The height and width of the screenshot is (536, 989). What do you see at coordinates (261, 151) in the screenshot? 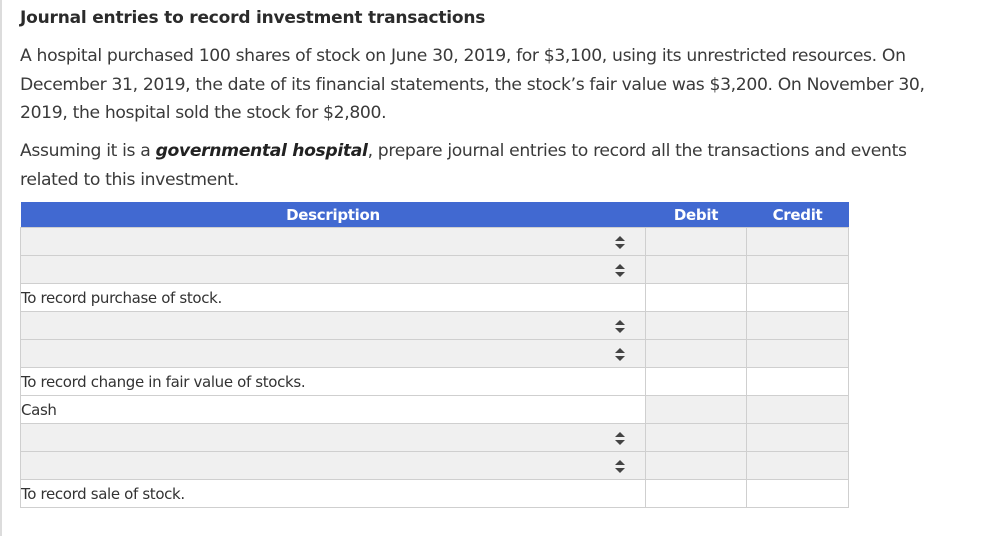
I see `instructions-emphasis: governmental hospital` at bounding box center [261, 151].